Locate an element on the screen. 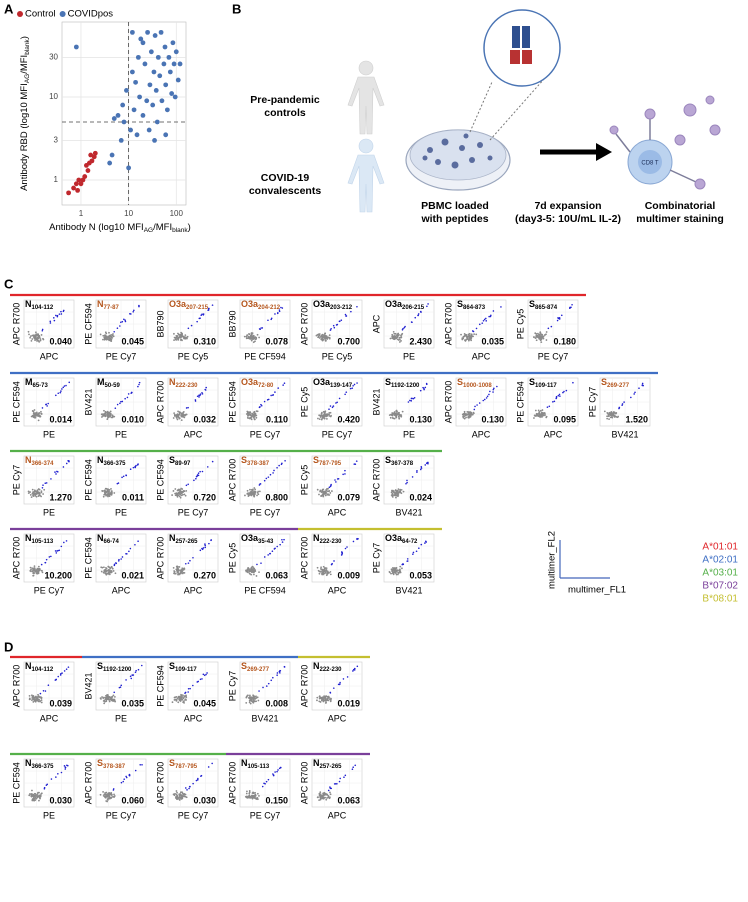 This screenshot has width=748, height=902. y-axis-label: BV421 is located at coordinates (88, 401).